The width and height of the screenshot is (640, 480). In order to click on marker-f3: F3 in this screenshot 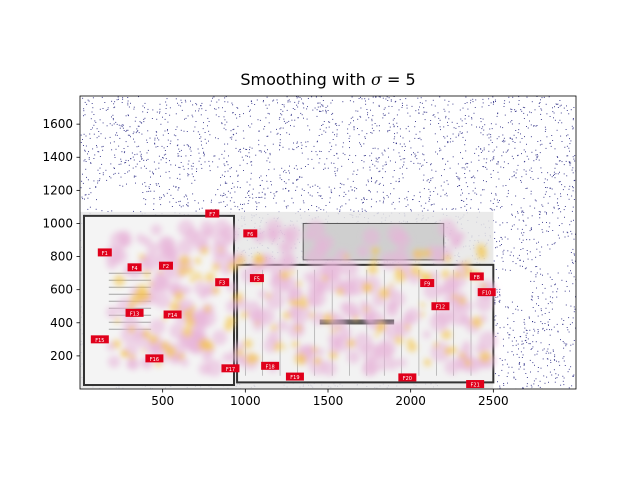, I will do `click(222, 282)`.